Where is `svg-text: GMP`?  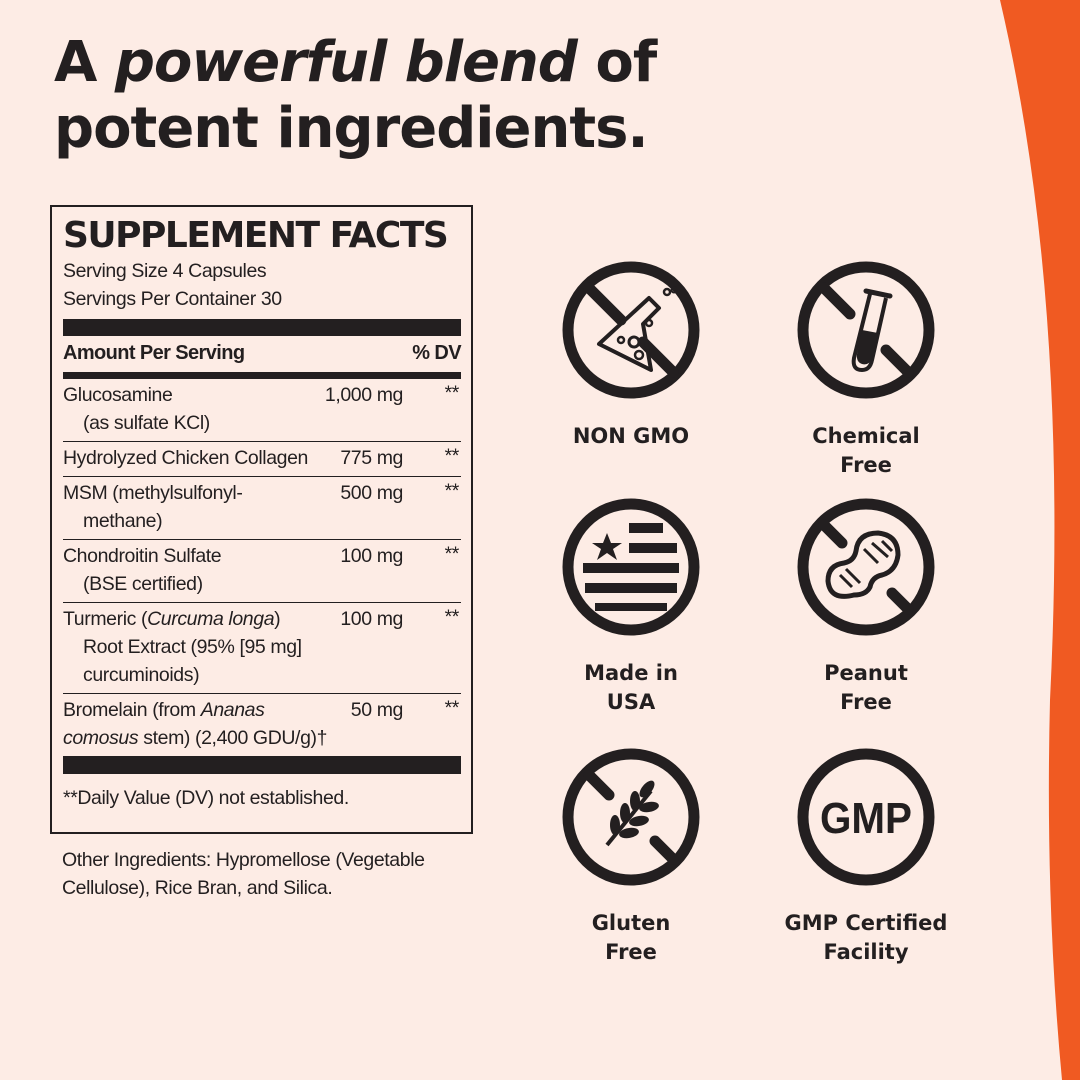 svg-text: GMP is located at coordinates (866, 818).